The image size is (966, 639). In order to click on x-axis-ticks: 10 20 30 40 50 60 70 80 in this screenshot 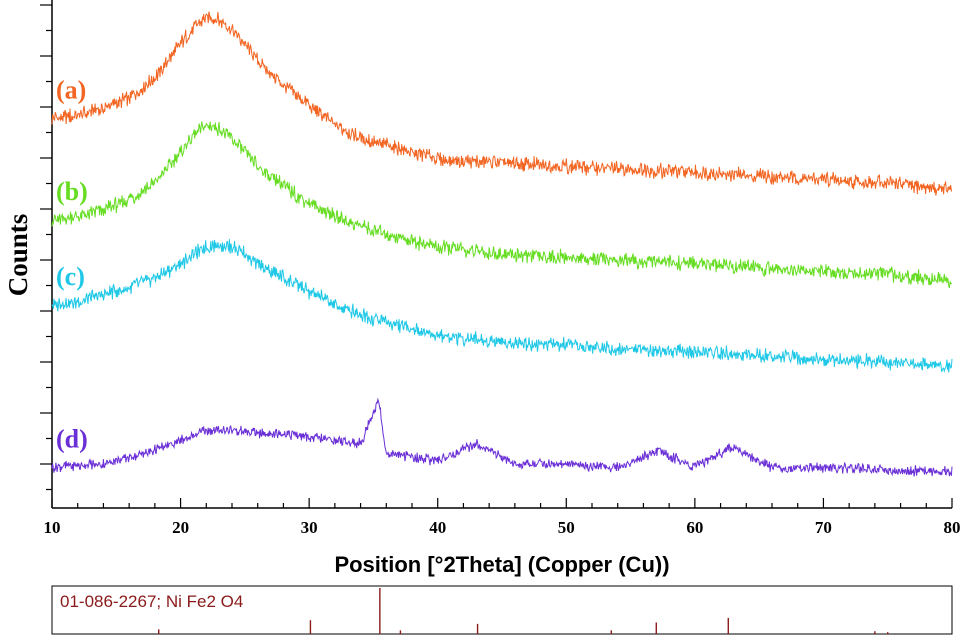, I will do `click(502, 517)`.